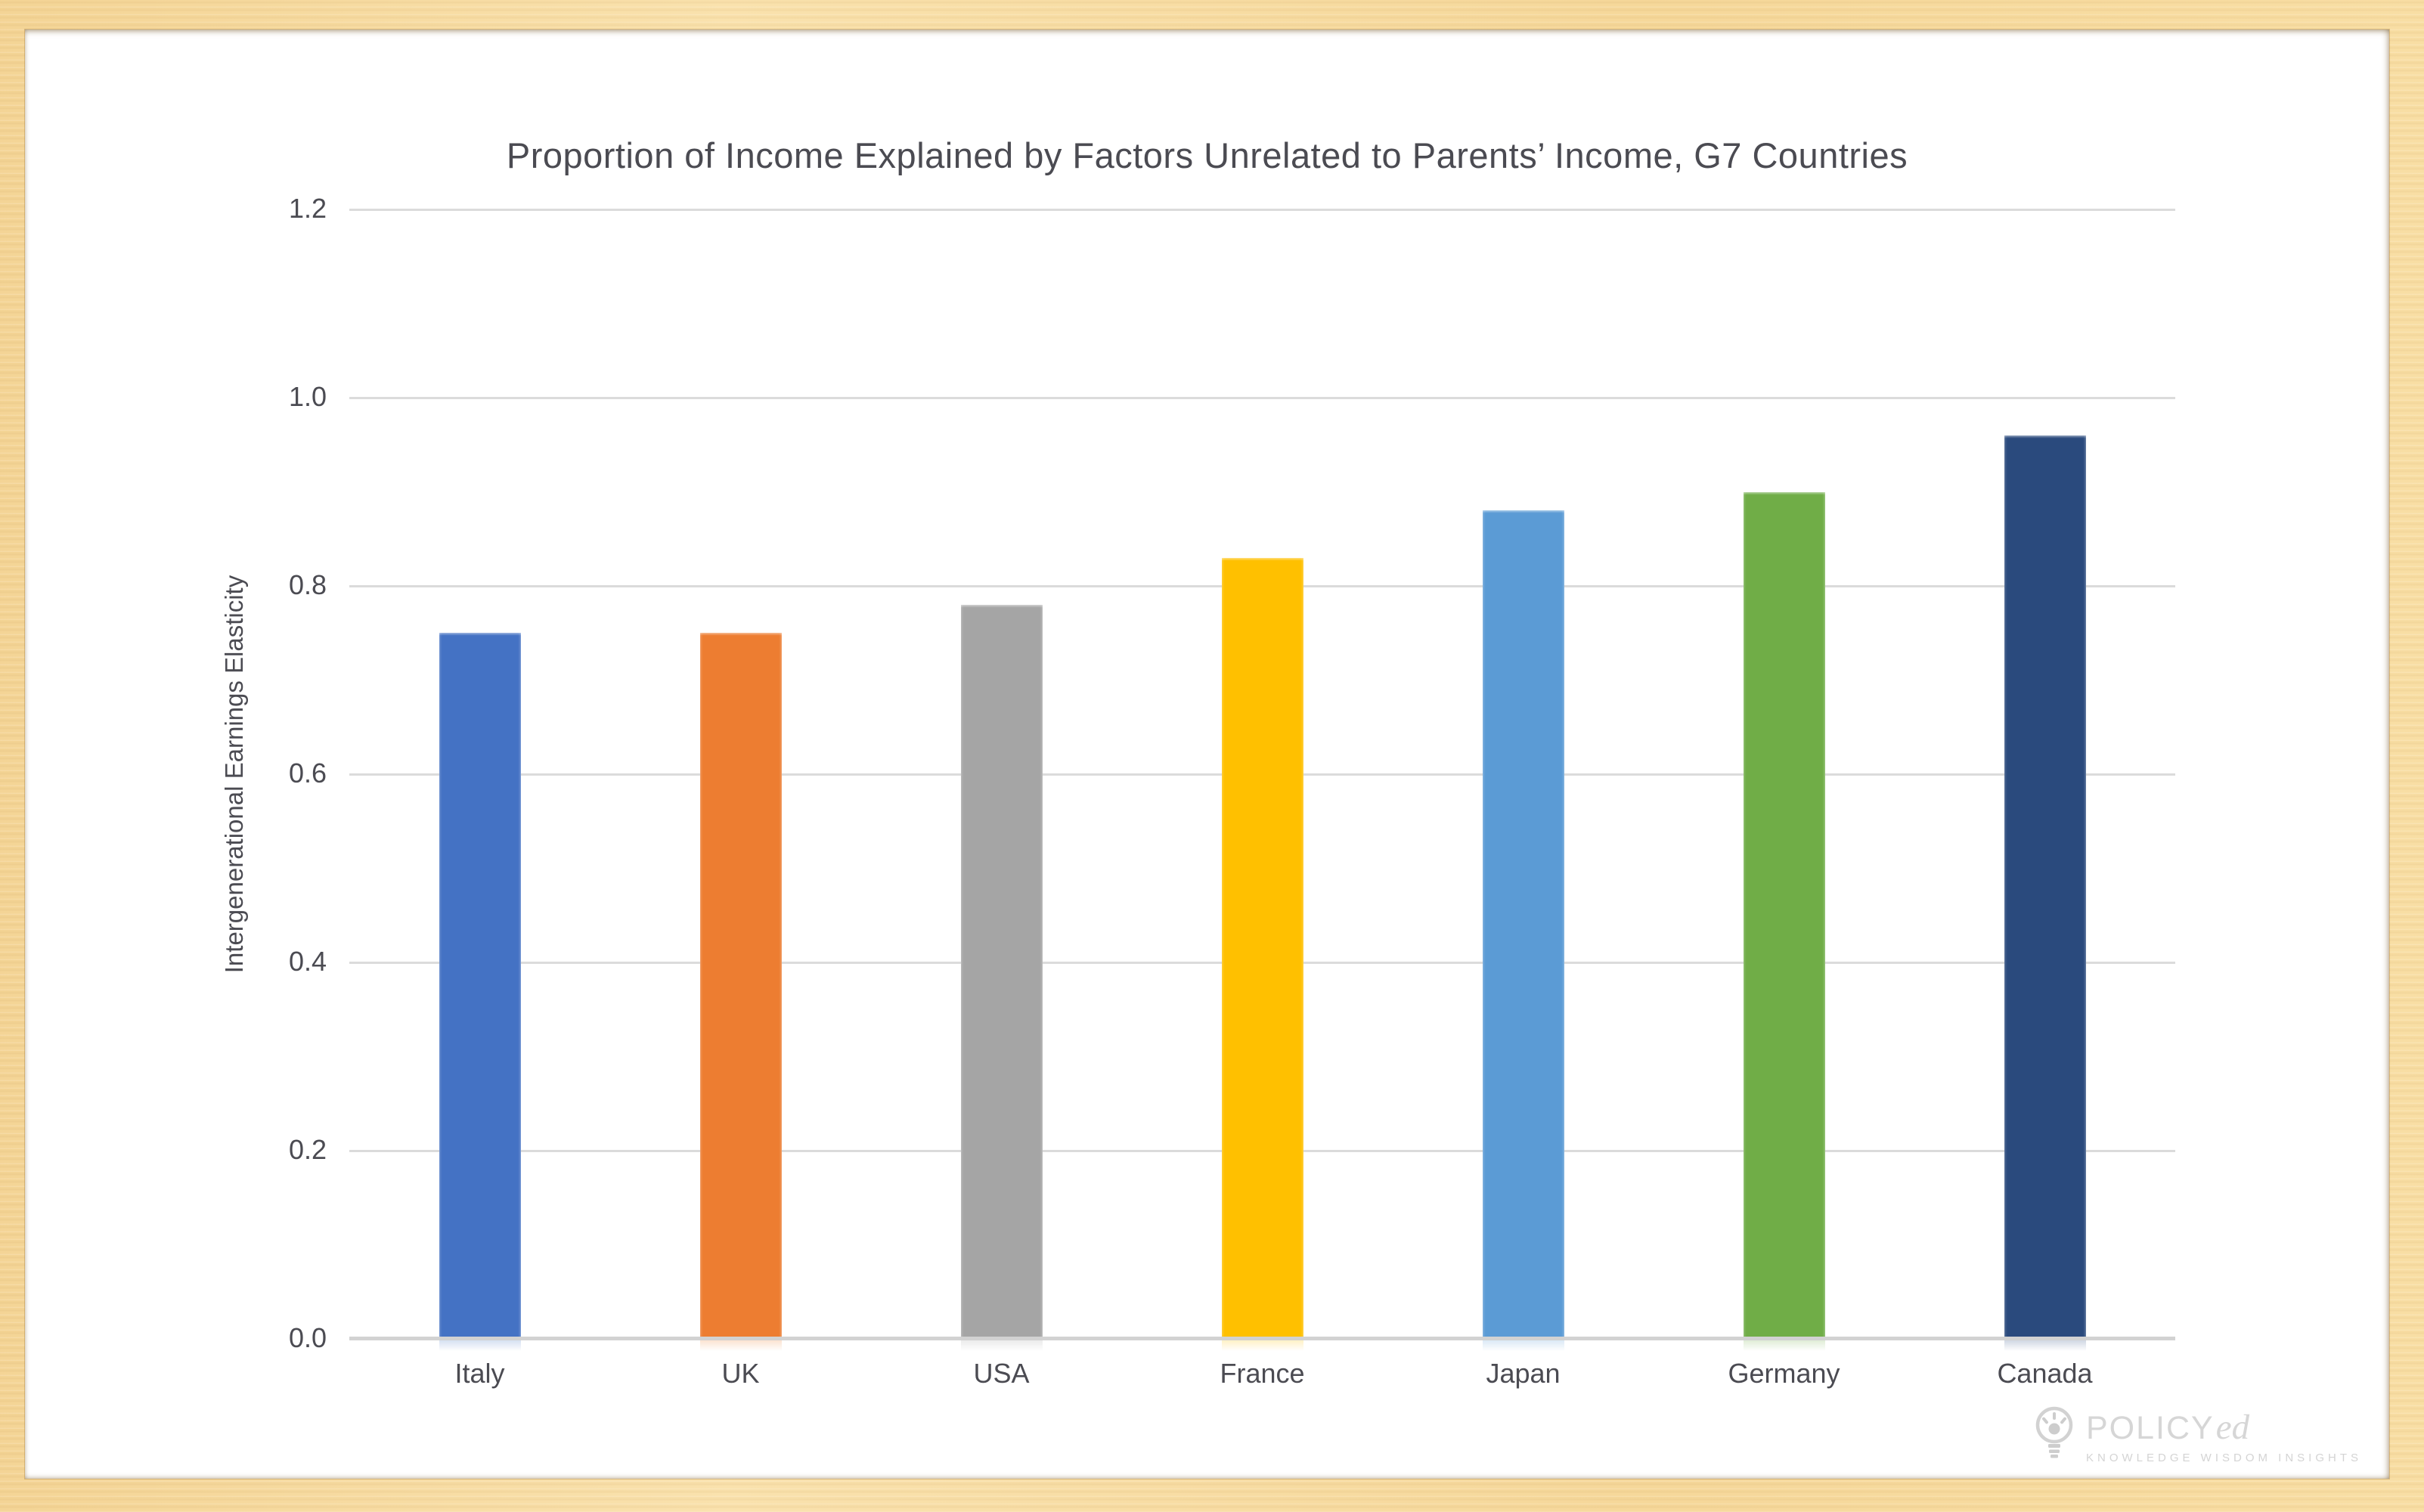 The height and width of the screenshot is (1512, 2424). I want to click on bar-reflection-uk, so click(740, 1345).